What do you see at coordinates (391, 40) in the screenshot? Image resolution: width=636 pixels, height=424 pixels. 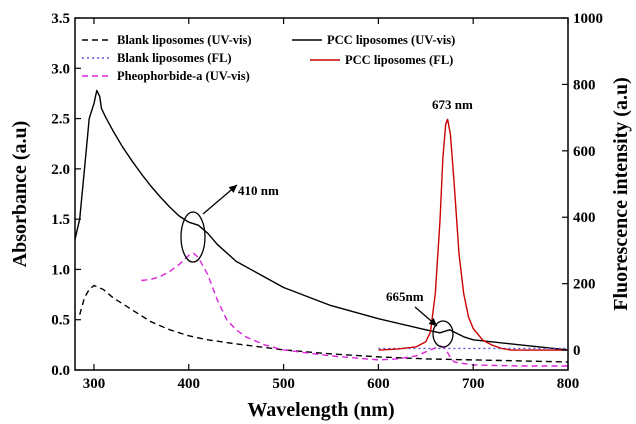 I see `legend-label-1: PCC liposomes (UV-vis)` at bounding box center [391, 40].